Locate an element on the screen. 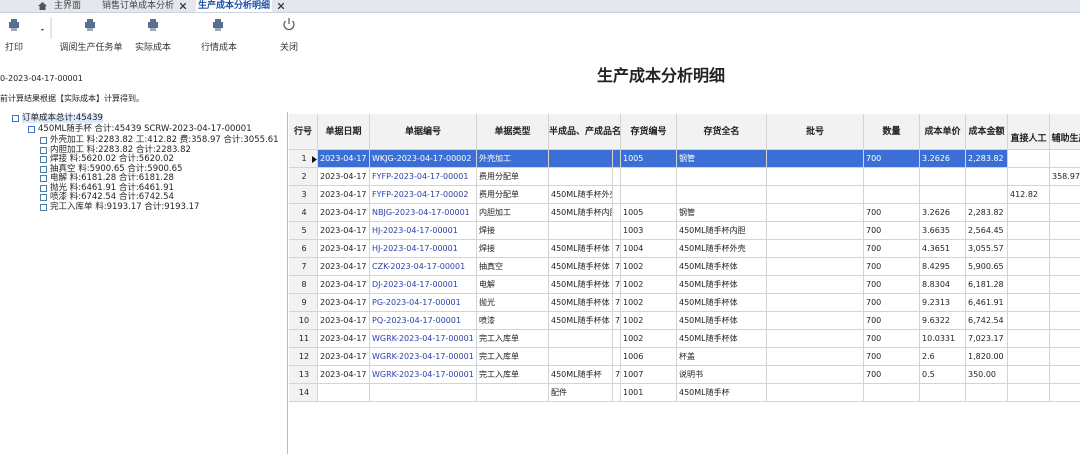 This screenshot has width=1080, height=454. tree-node: 450ML随手杯 合计:45439 SCRW-2023-04-17-00001 is located at coordinates (145, 129).